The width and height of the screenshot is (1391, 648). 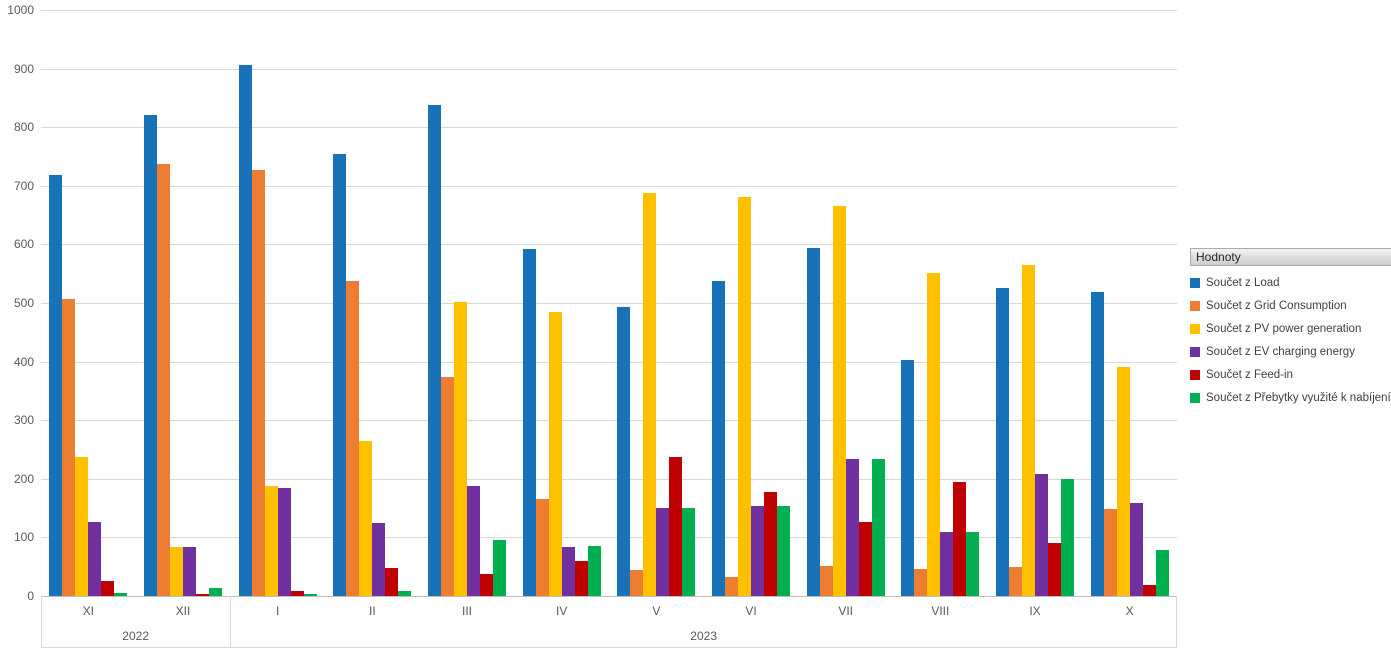 I want to click on bar-p-ebytky-vyu-it-k-nab-jen--XI, so click(x=121, y=594).